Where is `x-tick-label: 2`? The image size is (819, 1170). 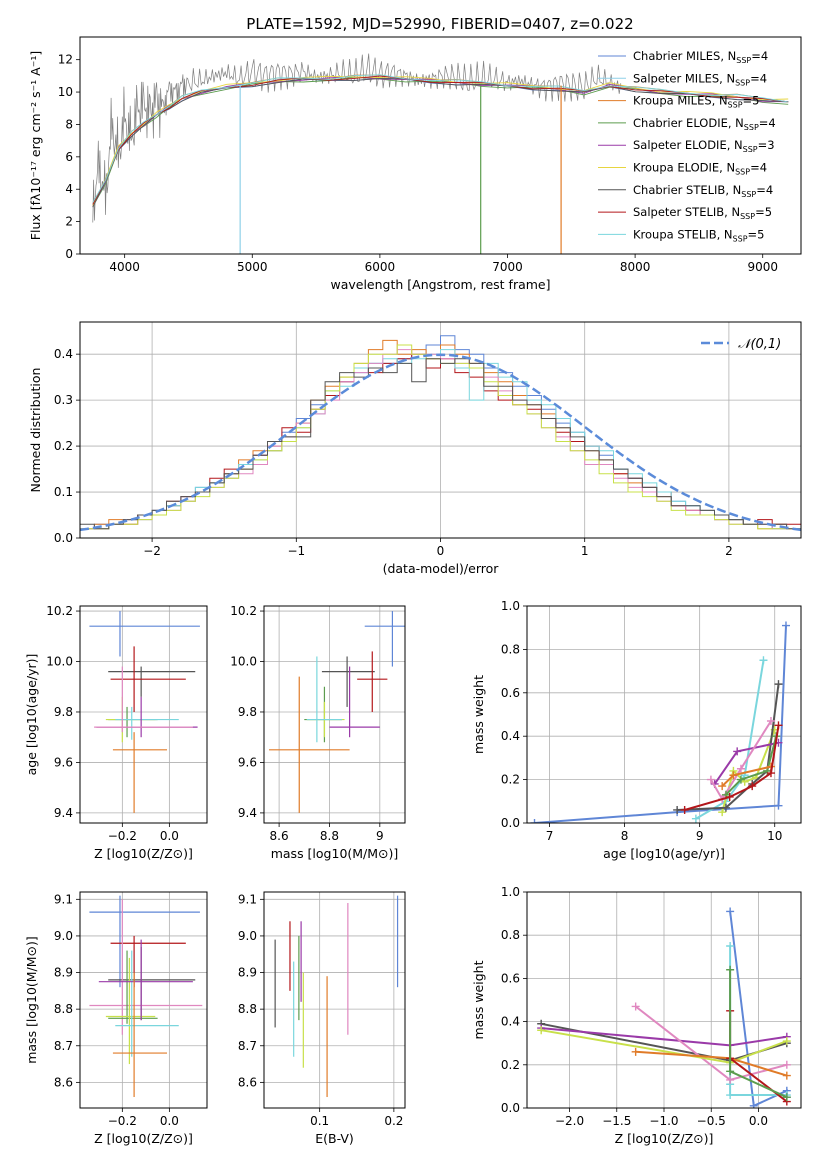
x-tick-label: 2 is located at coordinates (729, 551).